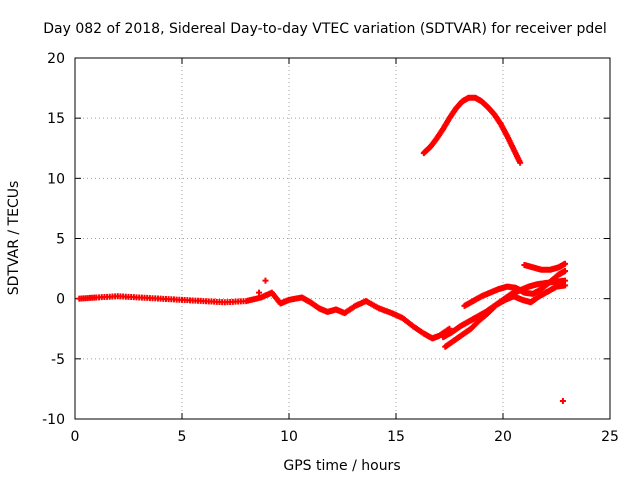  I want to click on series-track-baseline, so click(264, 315).